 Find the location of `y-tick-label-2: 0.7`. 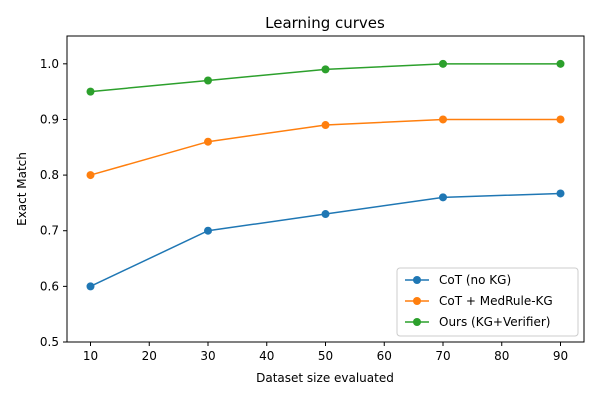

y-tick-label-2: 0.7 is located at coordinates (49, 231).